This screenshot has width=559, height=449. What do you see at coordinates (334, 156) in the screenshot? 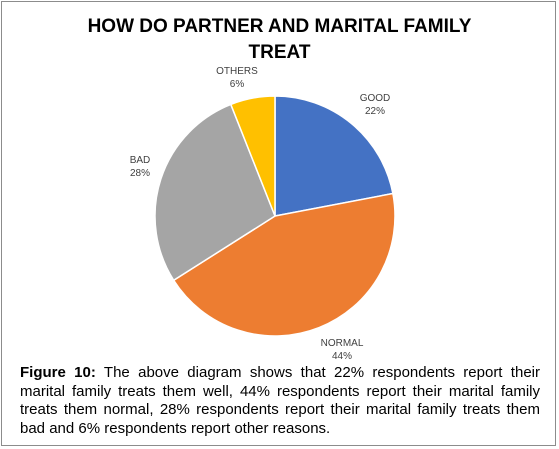
I see `pie-slice-good` at bounding box center [334, 156].